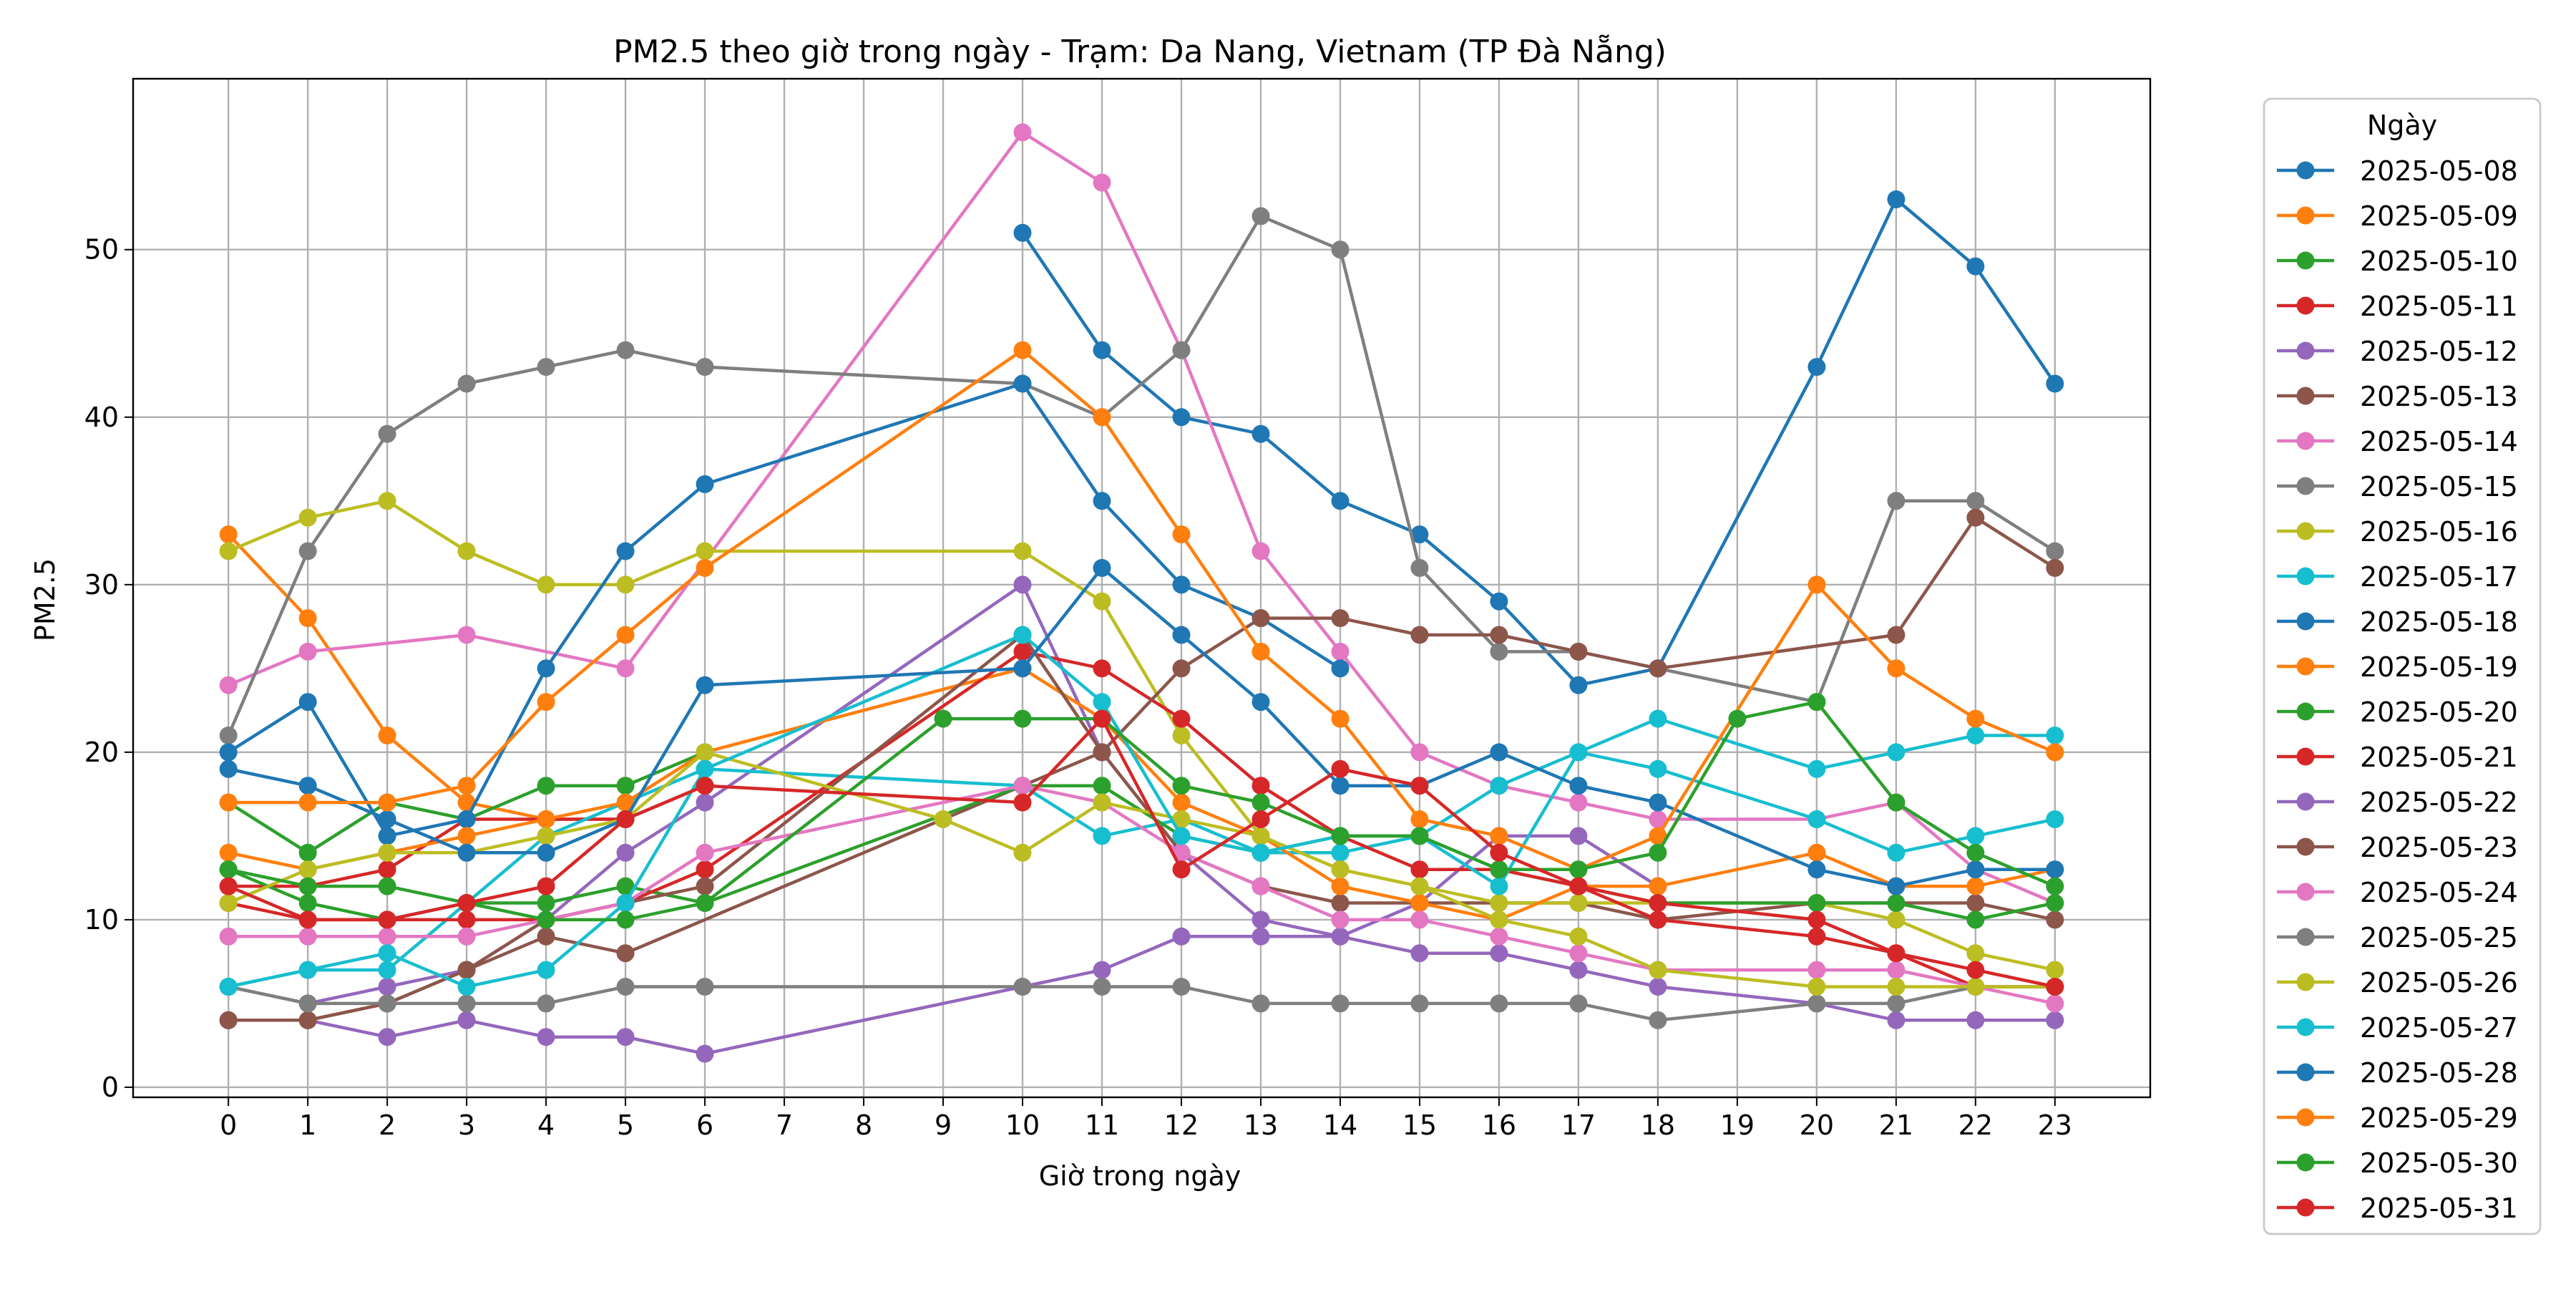 This screenshot has height=1292, width=2576. I want to click on legend-label: 2025-05-25, so click(2439, 937).